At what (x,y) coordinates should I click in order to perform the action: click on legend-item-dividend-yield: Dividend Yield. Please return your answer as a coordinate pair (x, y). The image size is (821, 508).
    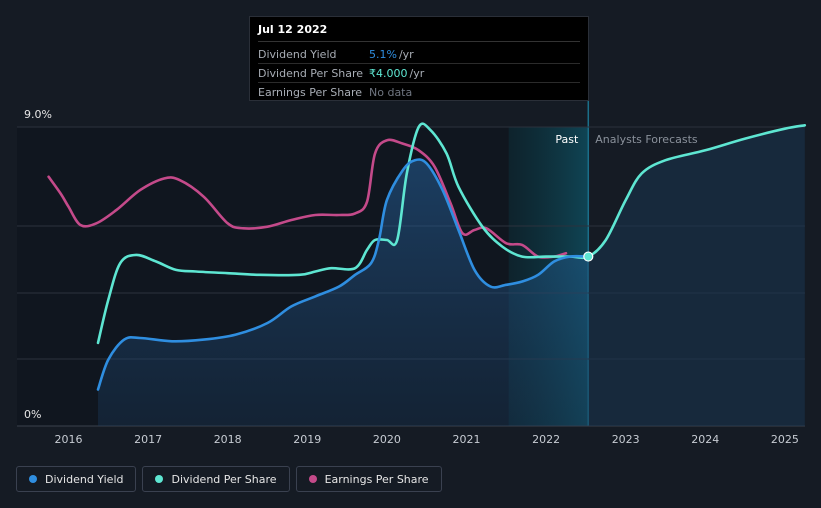
    Looking at the image, I should click on (76, 479).